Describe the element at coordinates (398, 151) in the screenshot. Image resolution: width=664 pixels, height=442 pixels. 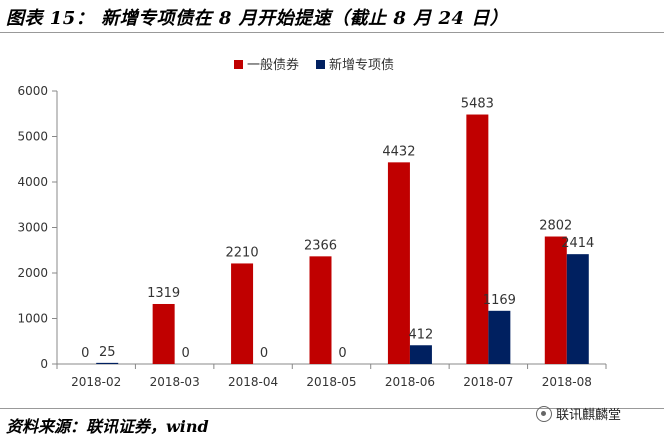
I see `data-label-general-bond: 4432` at that location.